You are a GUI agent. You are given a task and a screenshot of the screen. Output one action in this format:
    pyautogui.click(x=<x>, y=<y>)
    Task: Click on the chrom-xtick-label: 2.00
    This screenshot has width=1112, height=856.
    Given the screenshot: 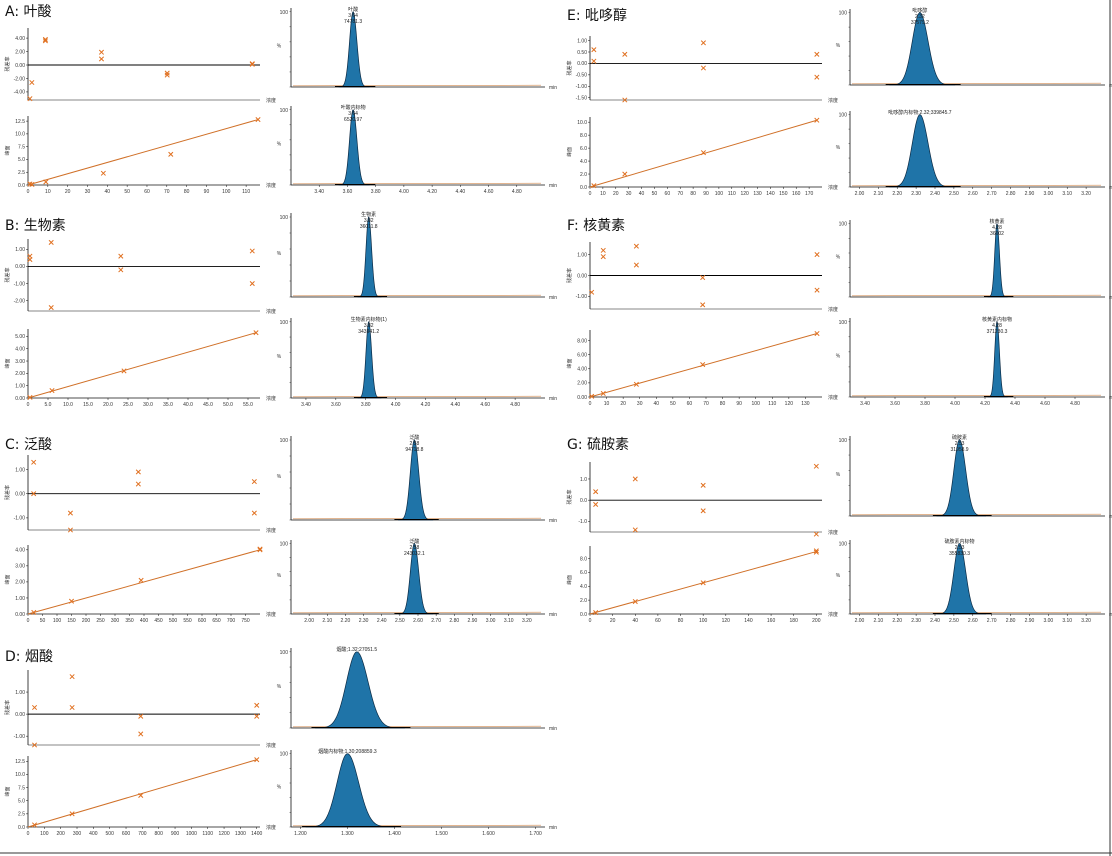 What is the action you would take?
    pyautogui.click(x=309, y=621)
    